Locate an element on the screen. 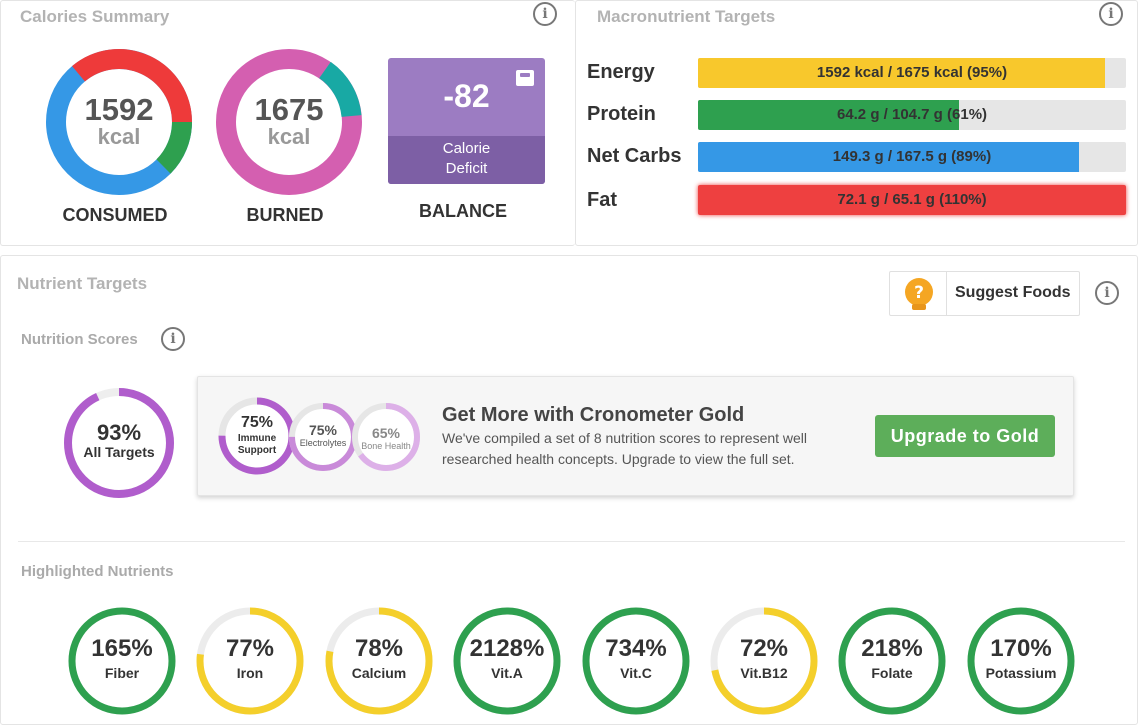  nutrient-ring-folate: 218% Folate is located at coordinates (892, 661).